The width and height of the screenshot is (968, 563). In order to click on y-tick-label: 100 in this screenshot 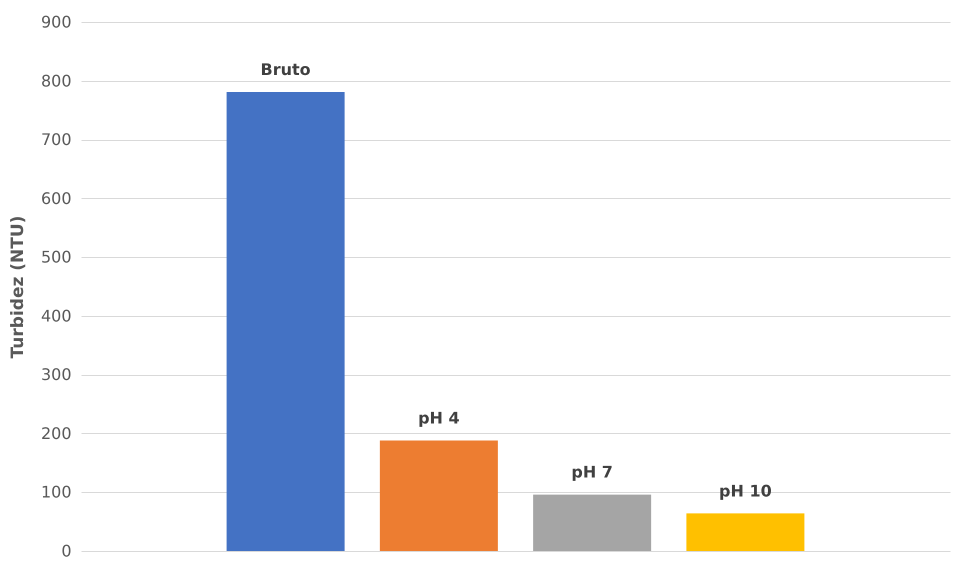, I will do `click(56, 492)`.